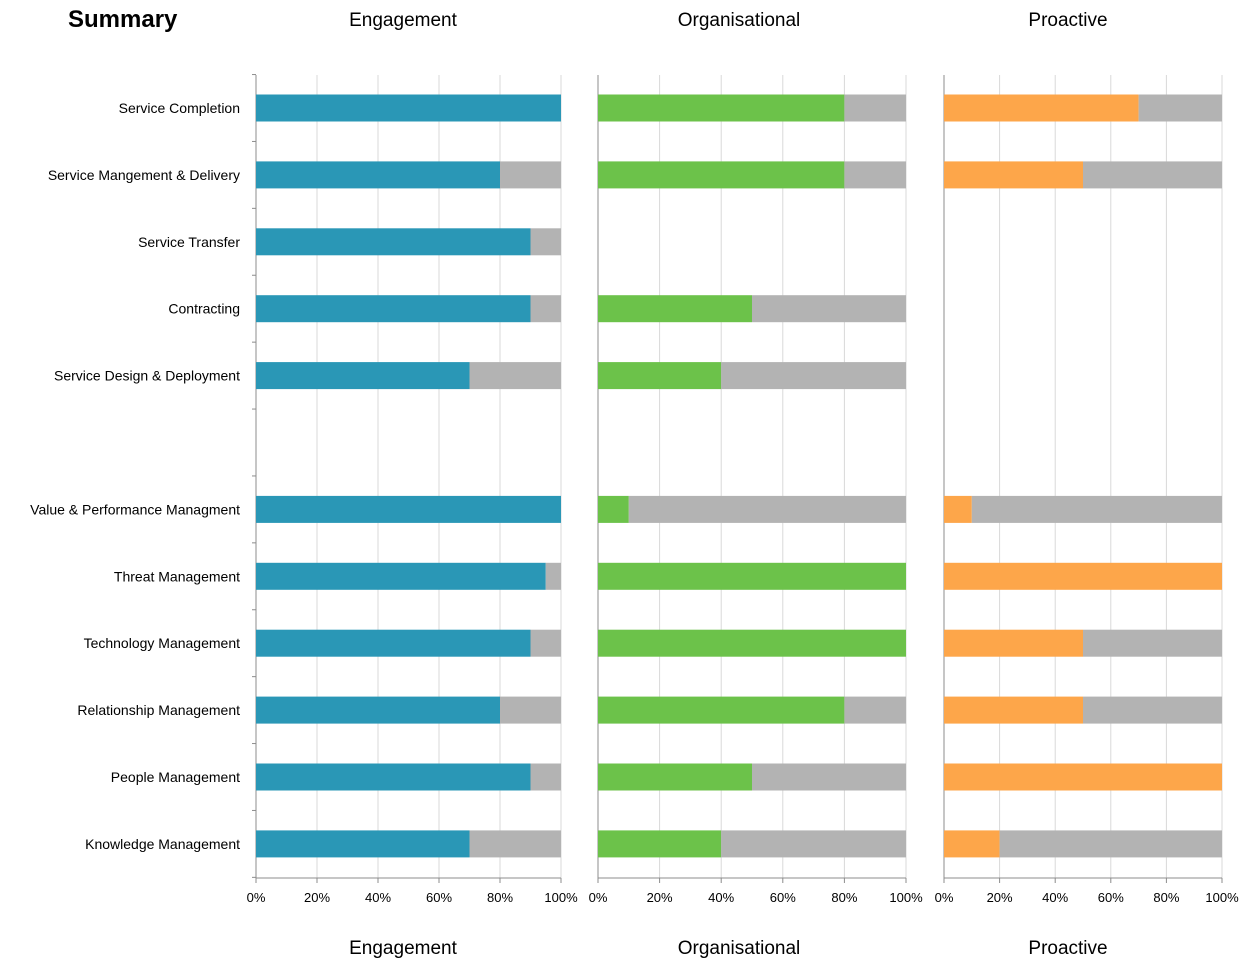  Describe the element at coordinates (179, 108) in the screenshot. I see `category-label: Service Completion` at that location.